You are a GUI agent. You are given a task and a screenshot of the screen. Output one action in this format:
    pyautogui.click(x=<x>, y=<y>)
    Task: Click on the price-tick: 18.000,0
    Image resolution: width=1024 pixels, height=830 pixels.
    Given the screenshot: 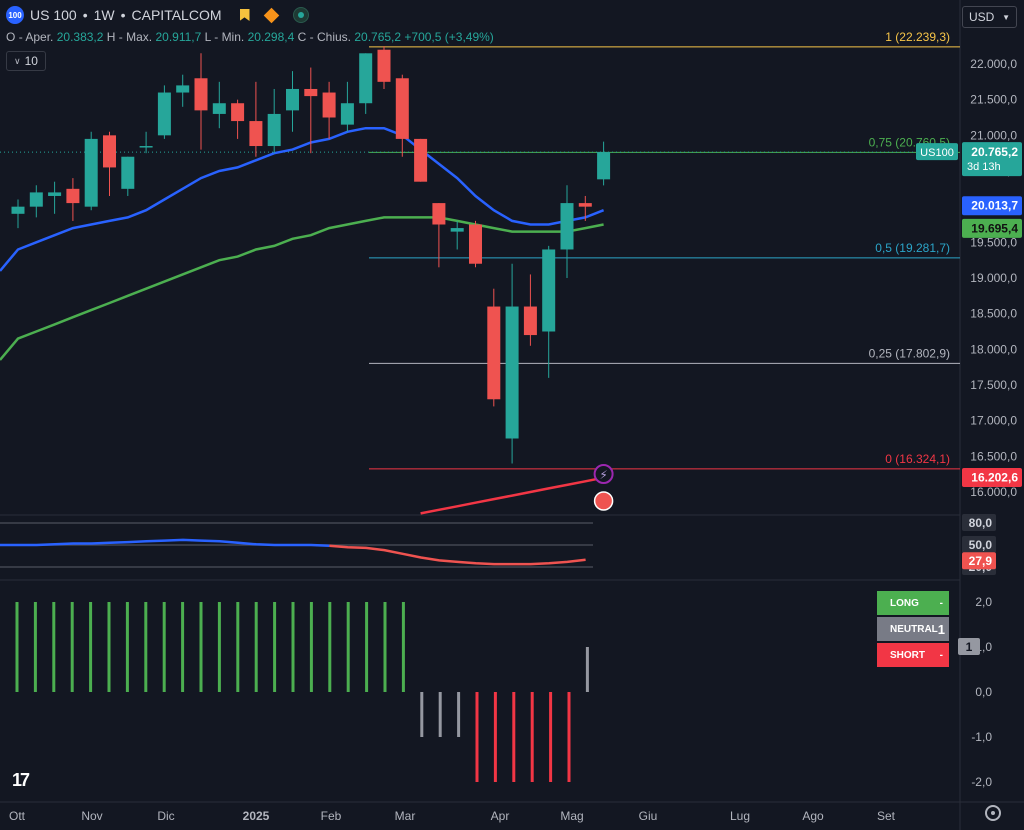 What is the action you would take?
    pyautogui.click(x=993, y=349)
    